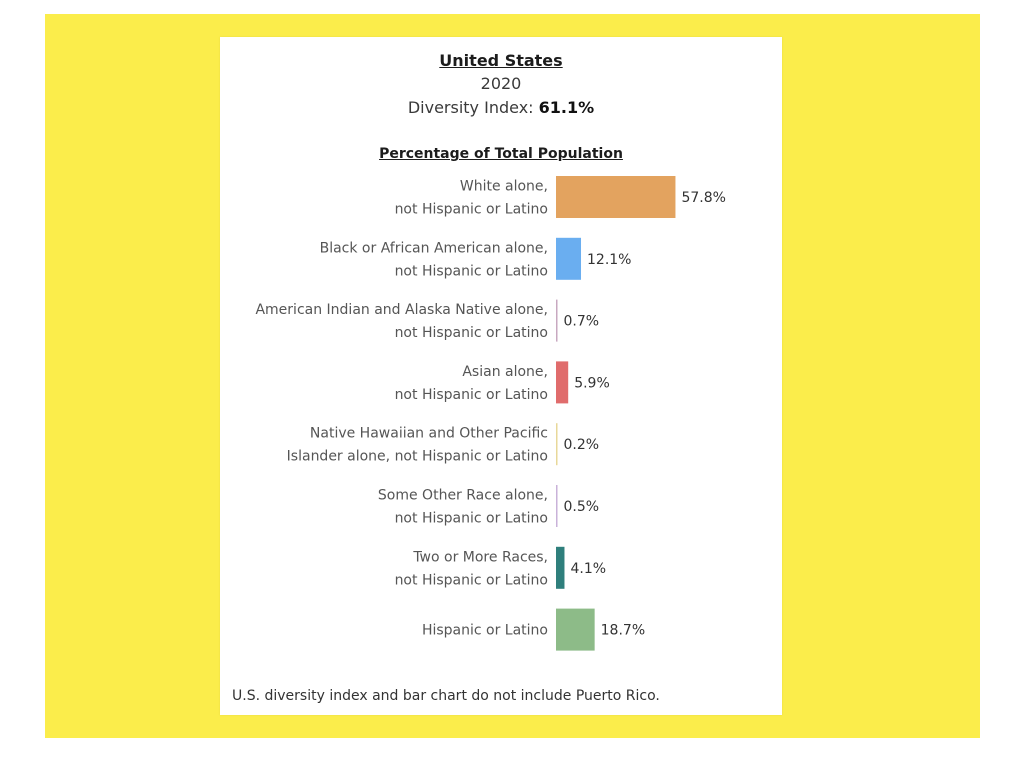 The height and width of the screenshot is (757, 1024). I want to click on value-label-2: 0.7%, so click(582, 322).